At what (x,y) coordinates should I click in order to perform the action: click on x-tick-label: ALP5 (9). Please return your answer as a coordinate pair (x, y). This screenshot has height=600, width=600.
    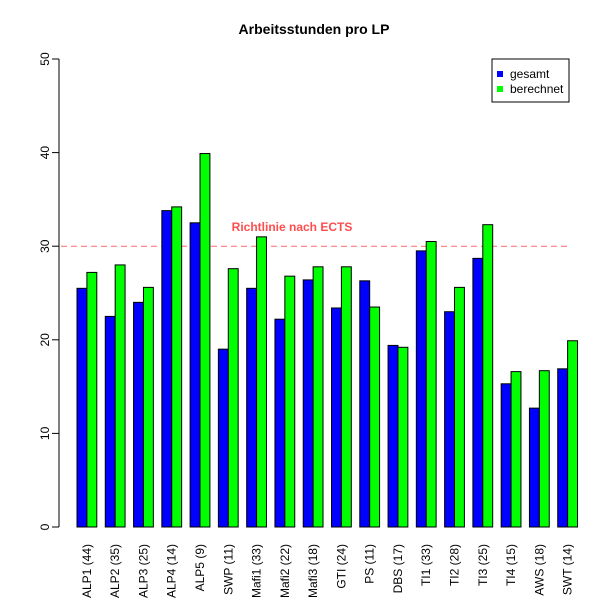
    Looking at the image, I should click on (200, 567).